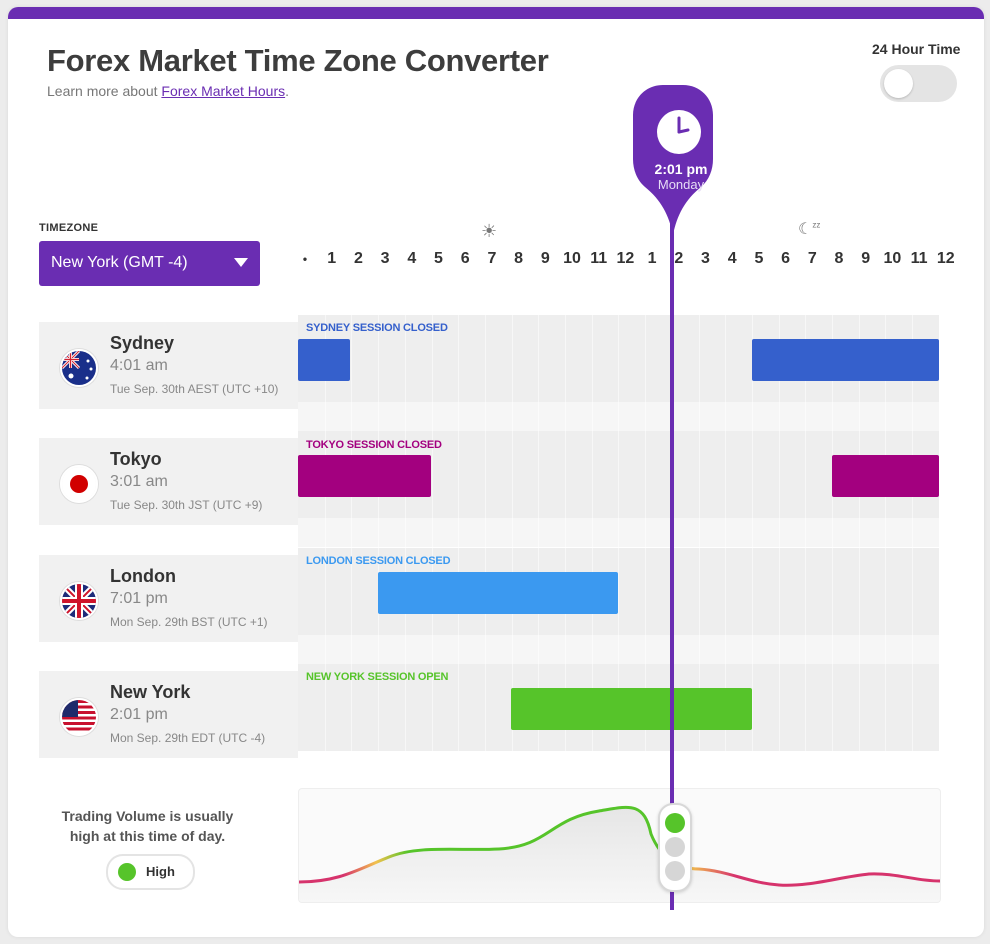  What do you see at coordinates (916, 49) in the screenshot?
I see `24-hour-time-label: 24 Hour Time` at bounding box center [916, 49].